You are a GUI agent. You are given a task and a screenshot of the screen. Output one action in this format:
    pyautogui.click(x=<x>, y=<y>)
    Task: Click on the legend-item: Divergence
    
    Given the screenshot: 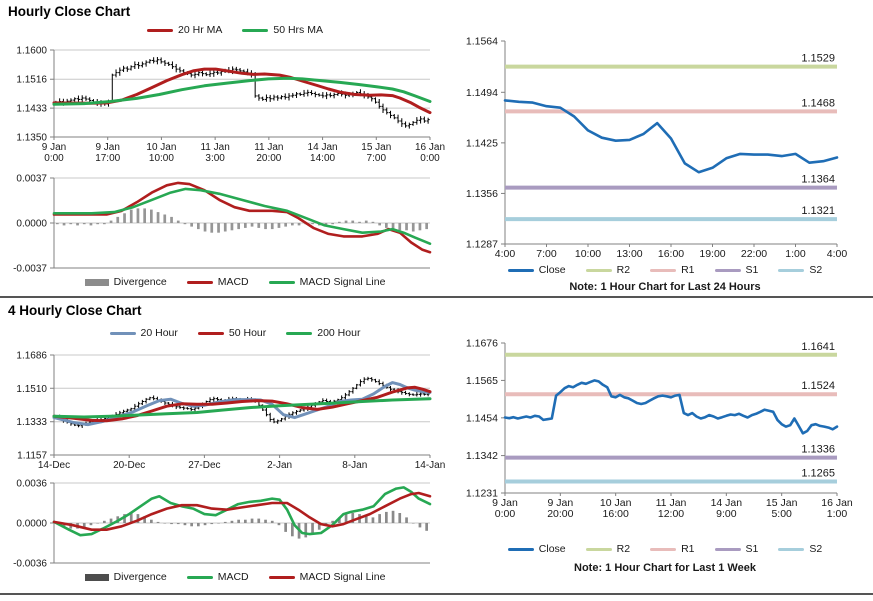 What is the action you would take?
    pyautogui.click(x=125, y=577)
    